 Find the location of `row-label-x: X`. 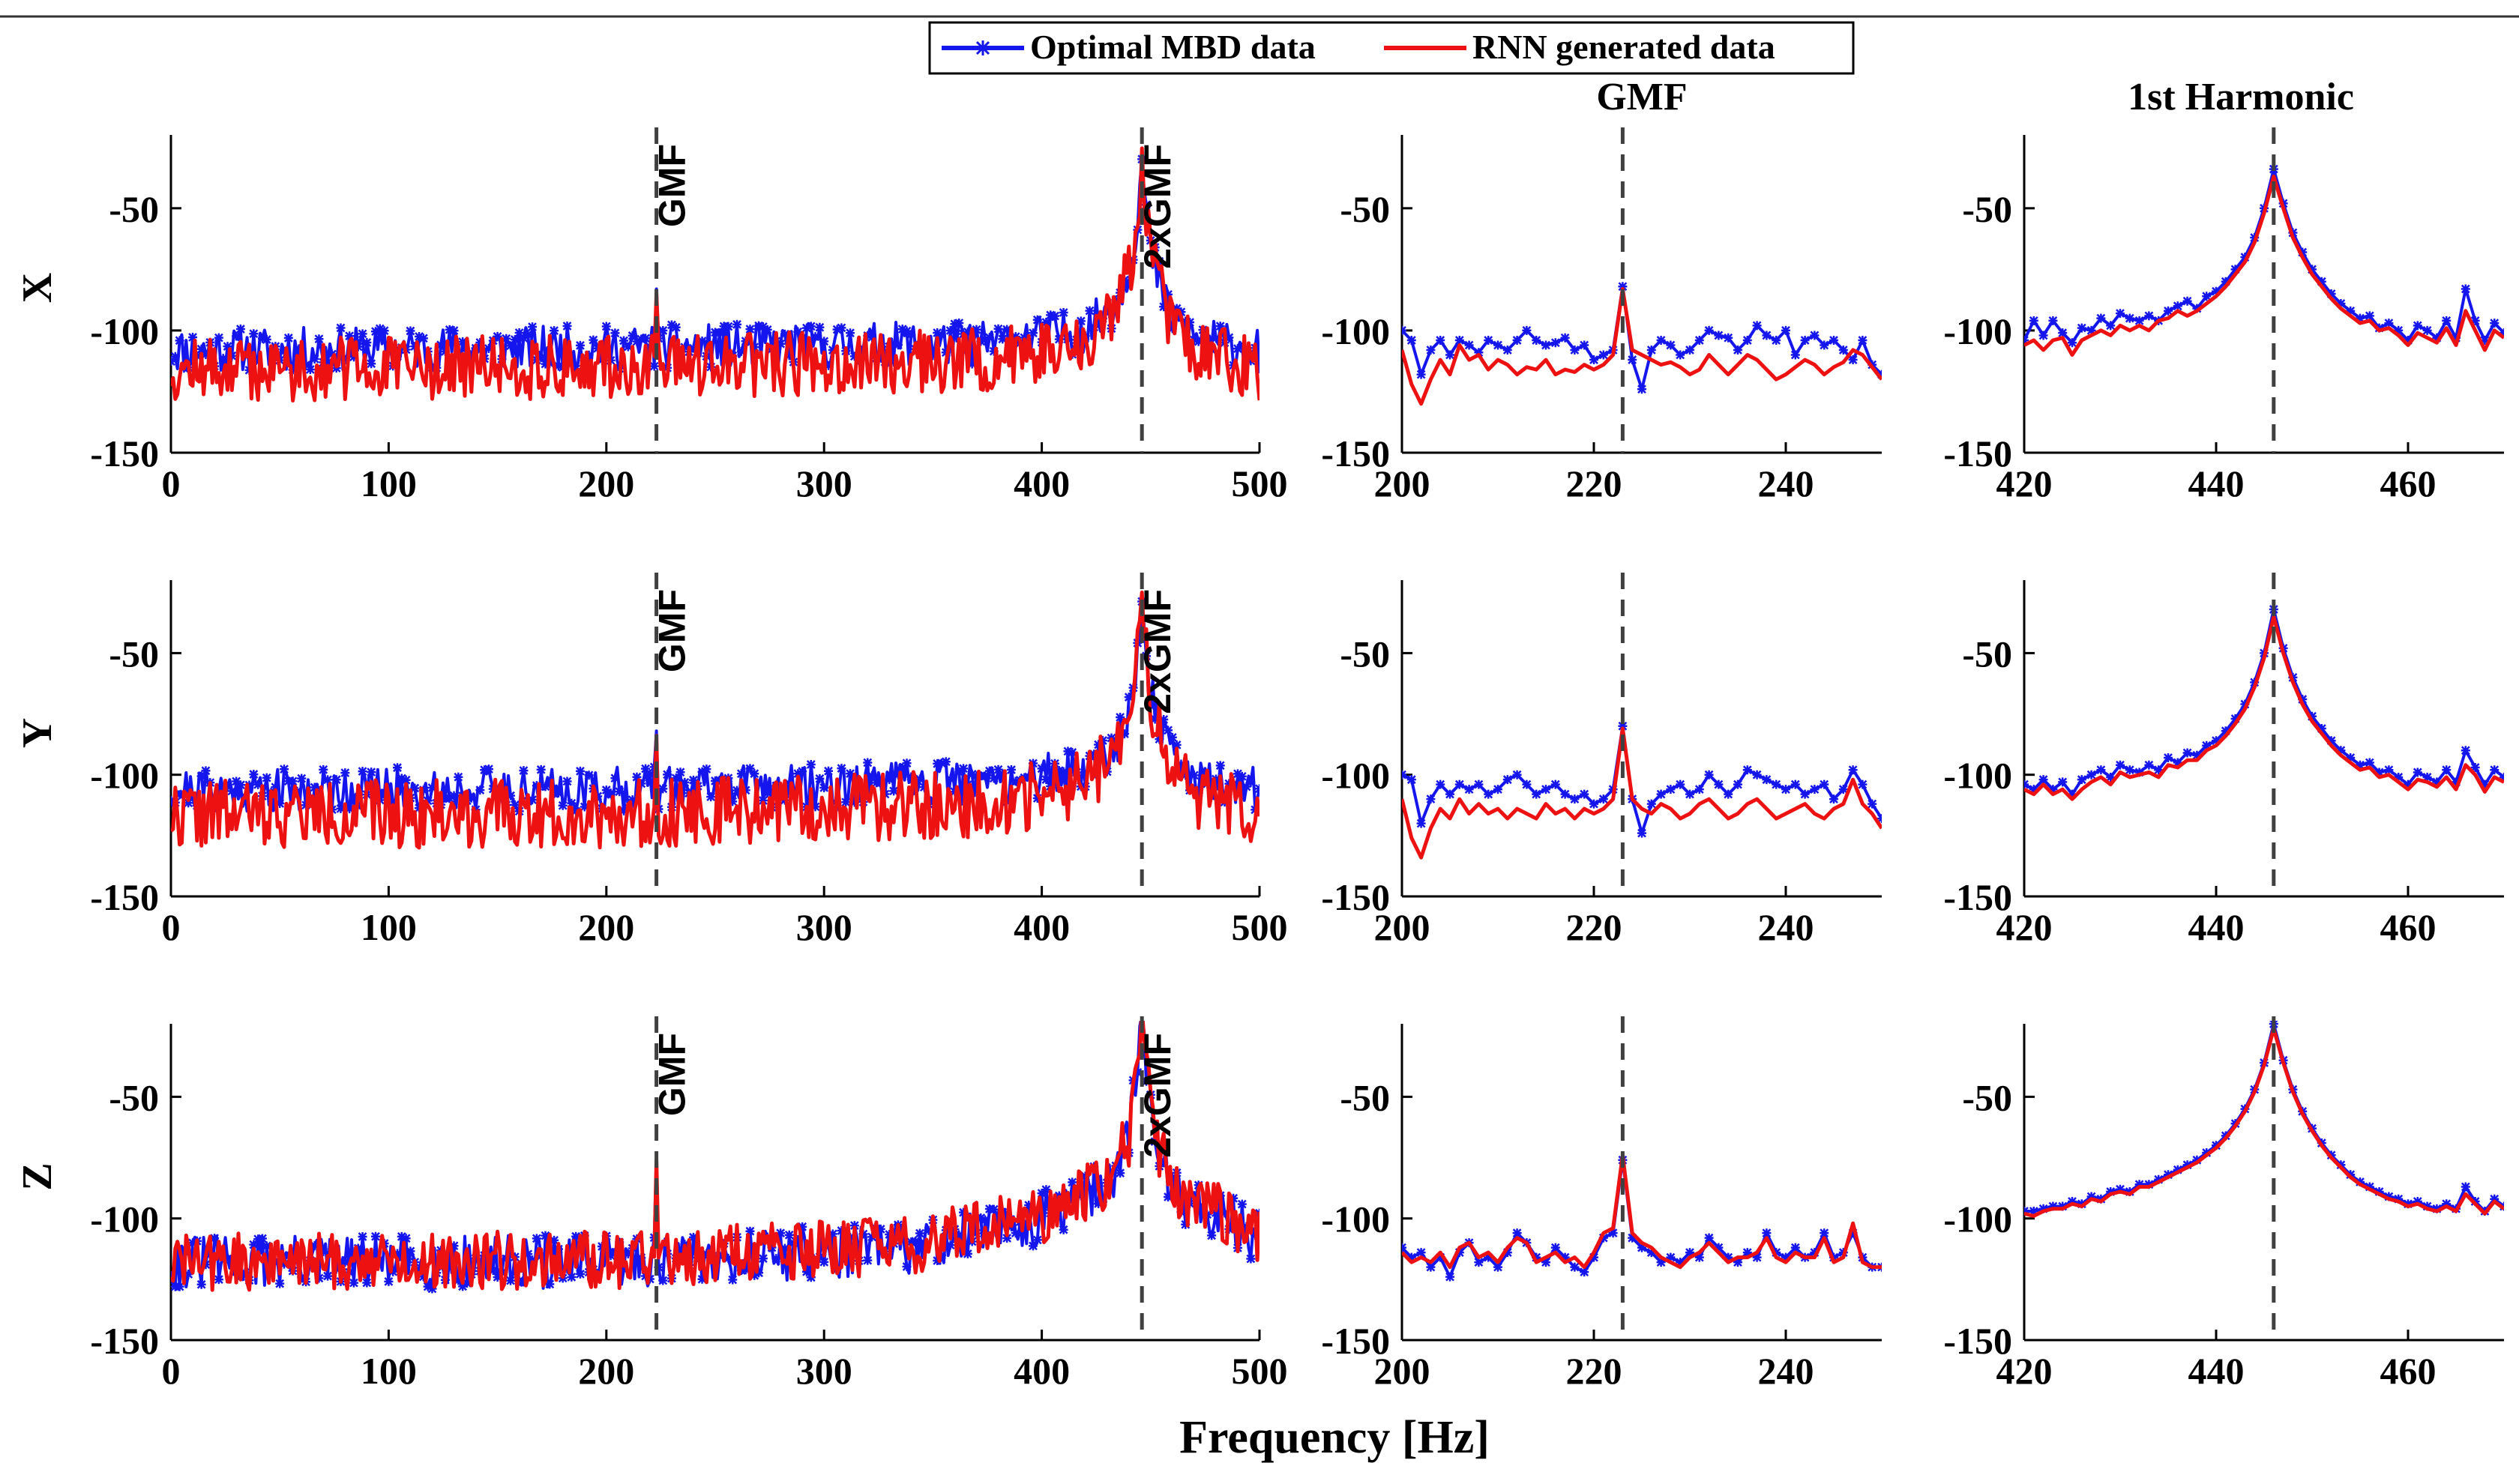

row-label-x: X is located at coordinates (37, 288).